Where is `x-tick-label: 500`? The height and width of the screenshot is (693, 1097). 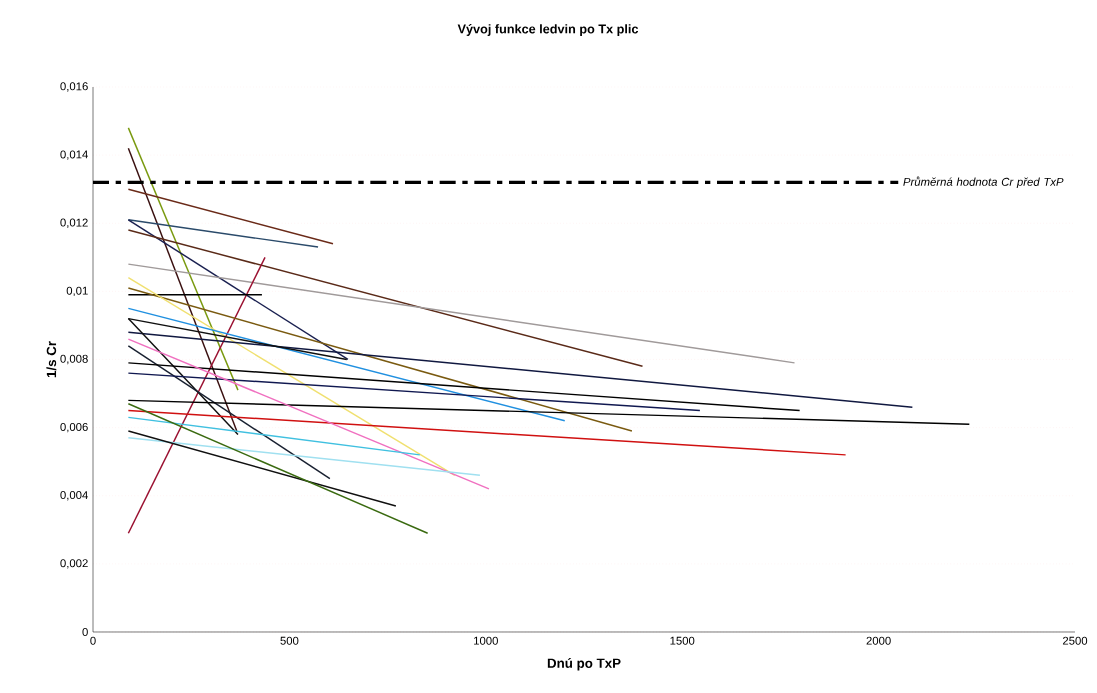
x-tick-label: 500 is located at coordinates (289, 640).